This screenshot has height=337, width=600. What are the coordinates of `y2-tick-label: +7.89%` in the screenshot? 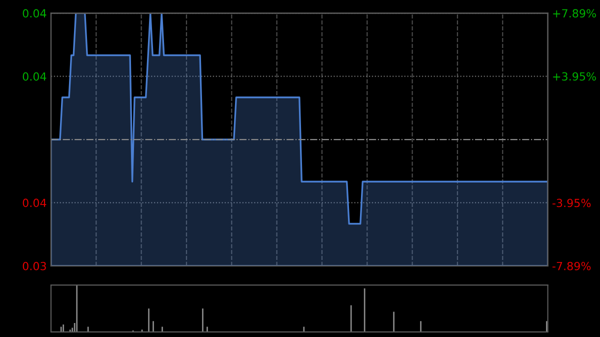 It's located at (574, 13).